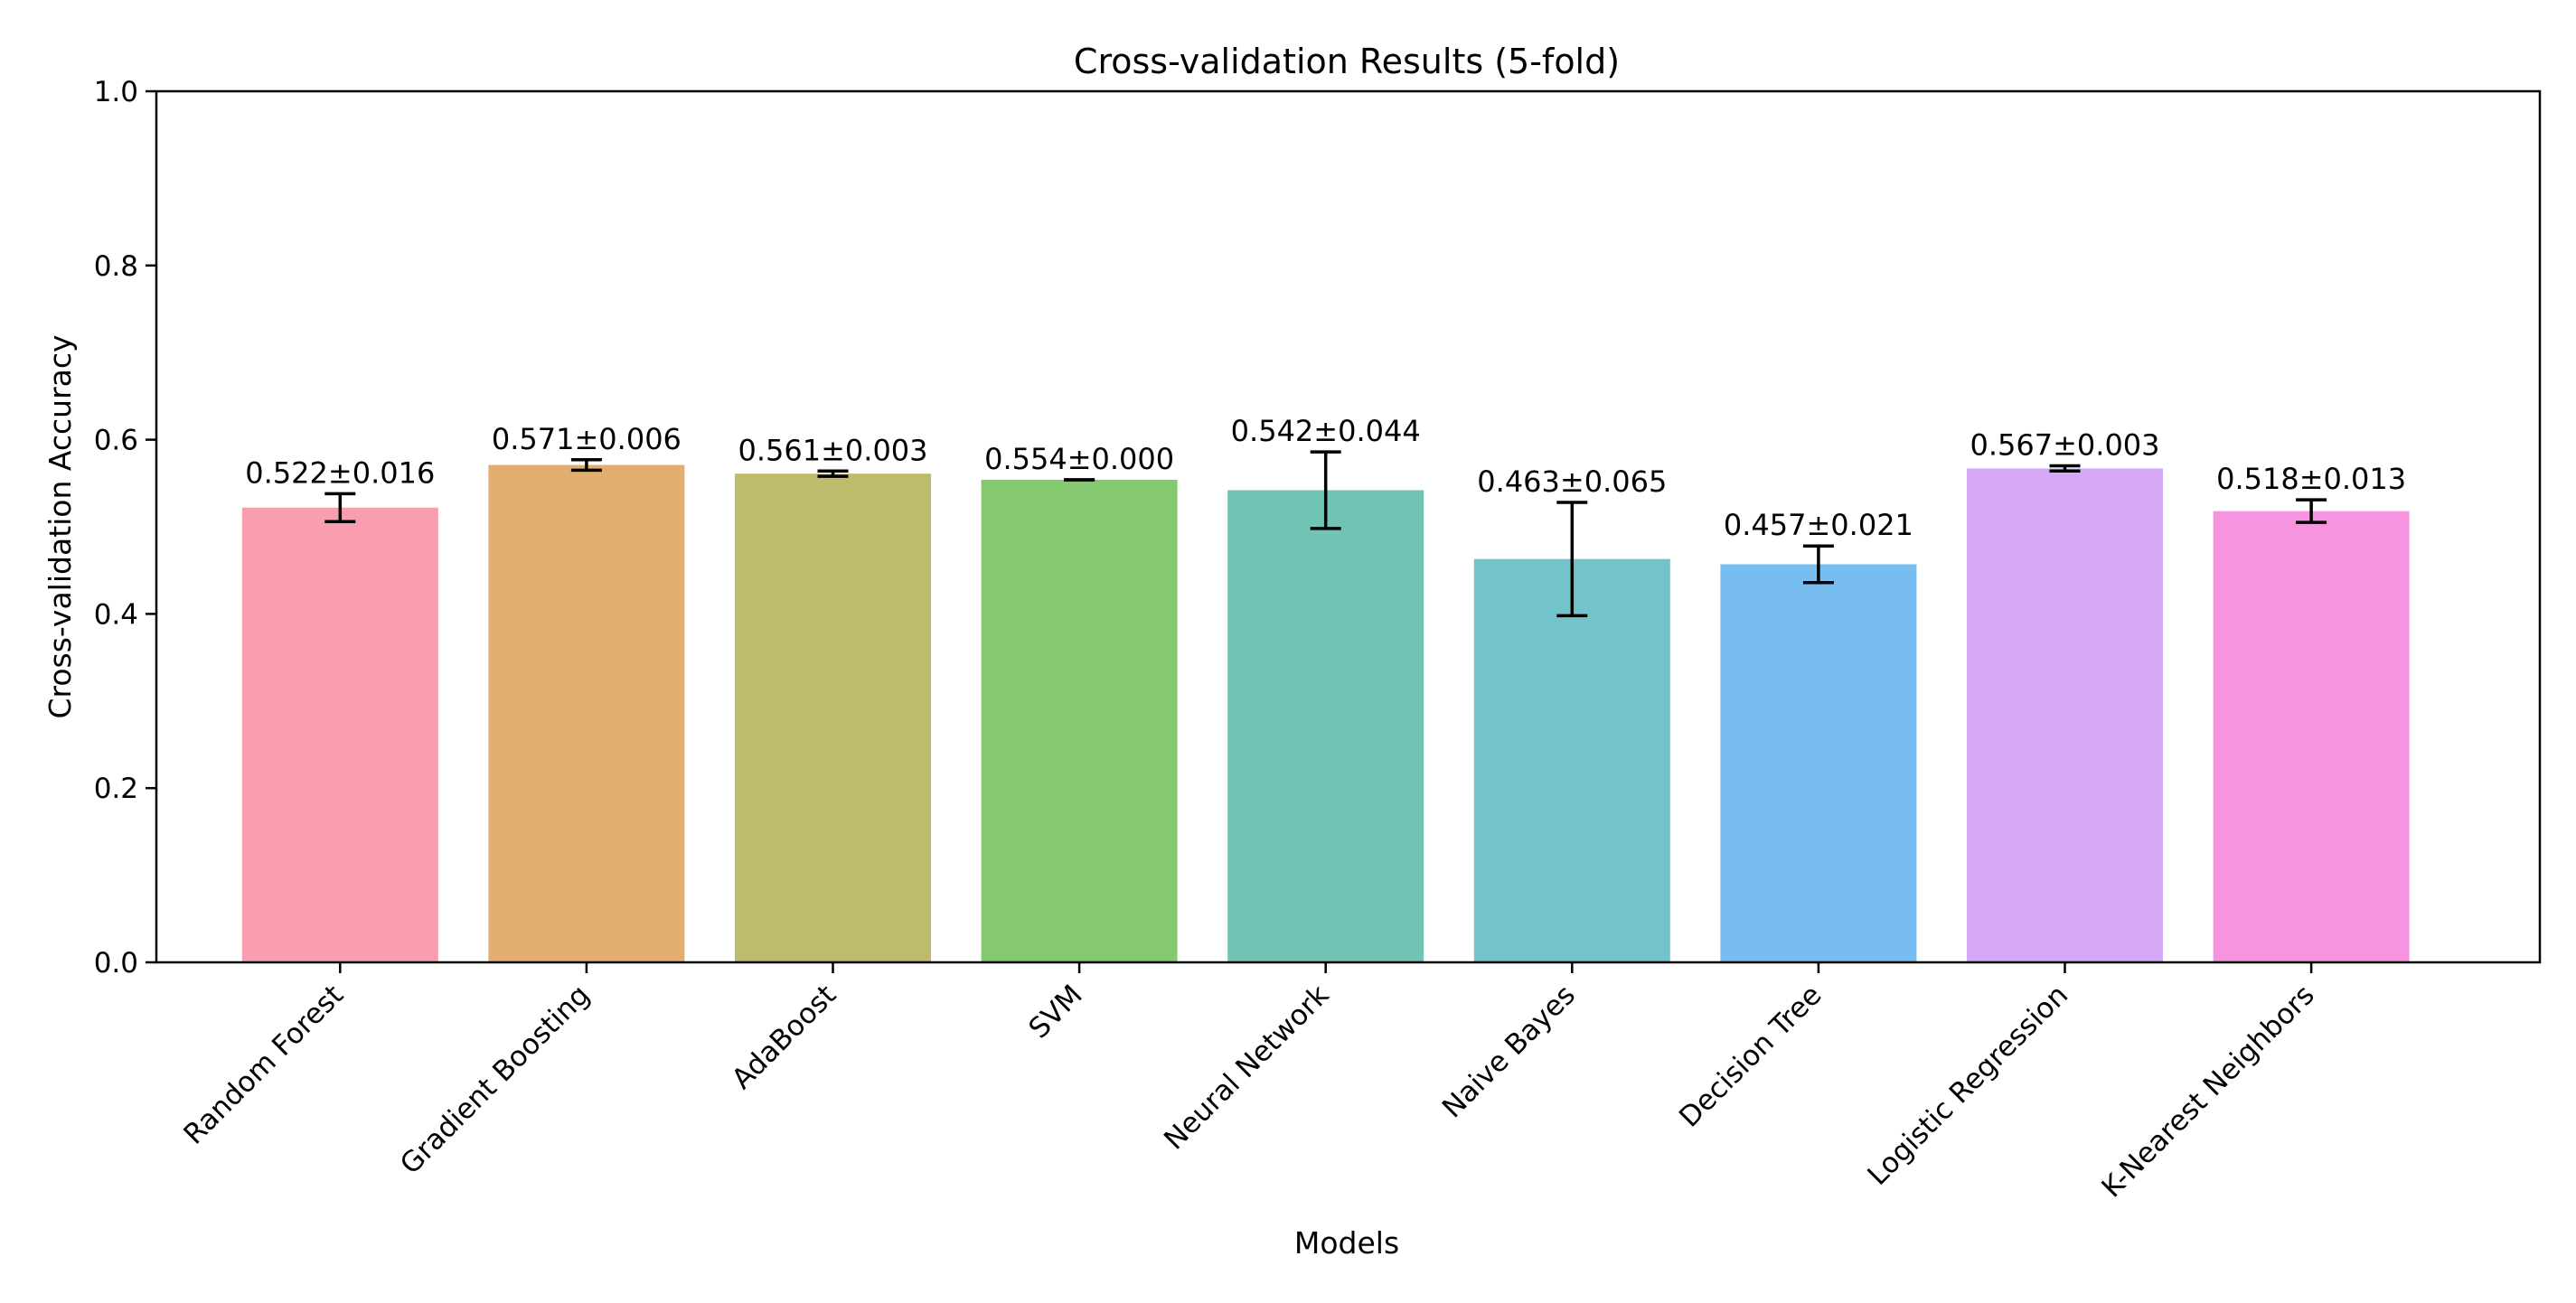  Describe the element at coordinates (784, 1037) in the screenshot. I see `x-tick-label: AdaBoost` at that location.